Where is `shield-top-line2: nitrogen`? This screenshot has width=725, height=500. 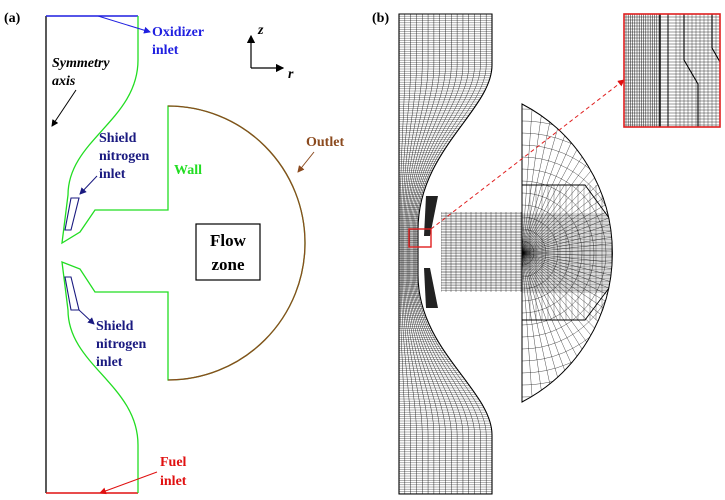
shield-top-line2: nitrogen is located at coordinates (124, 156).